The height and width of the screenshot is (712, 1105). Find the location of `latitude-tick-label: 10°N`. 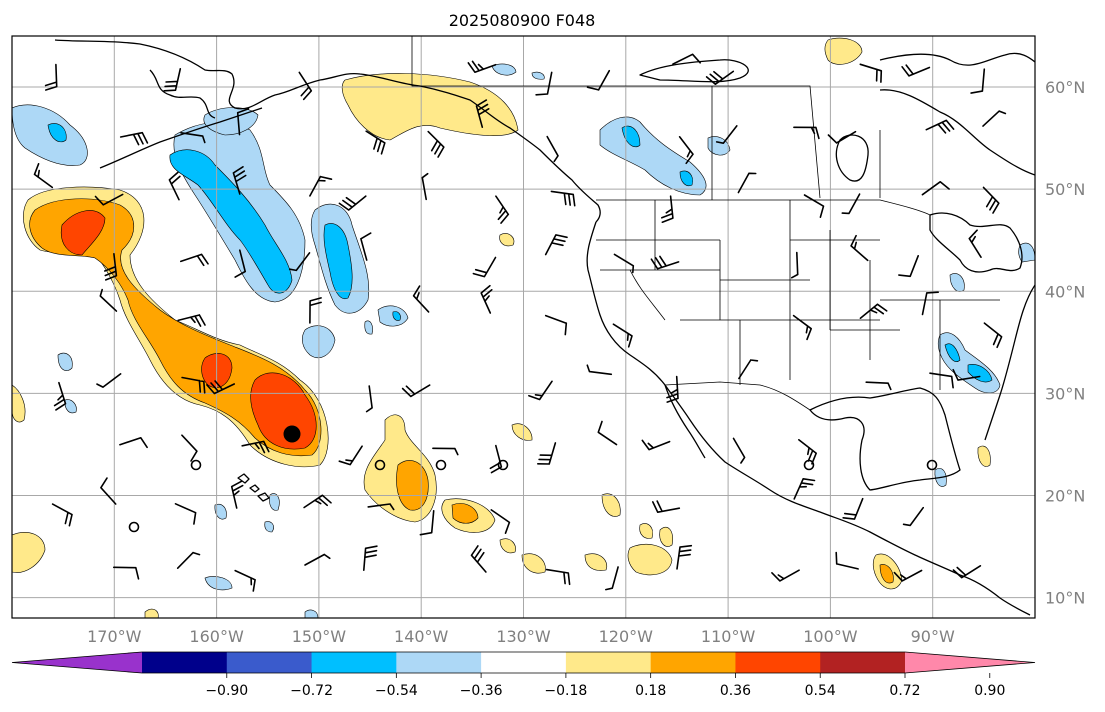

latitude-tick-label: 10°N is located at coordinates (1065, 598).